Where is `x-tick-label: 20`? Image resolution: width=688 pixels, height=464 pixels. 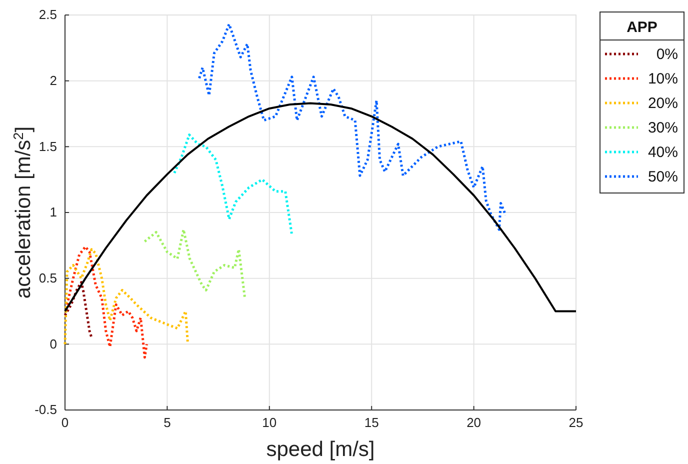
x-tick-label: 20 is located at coordinates (474, 422).